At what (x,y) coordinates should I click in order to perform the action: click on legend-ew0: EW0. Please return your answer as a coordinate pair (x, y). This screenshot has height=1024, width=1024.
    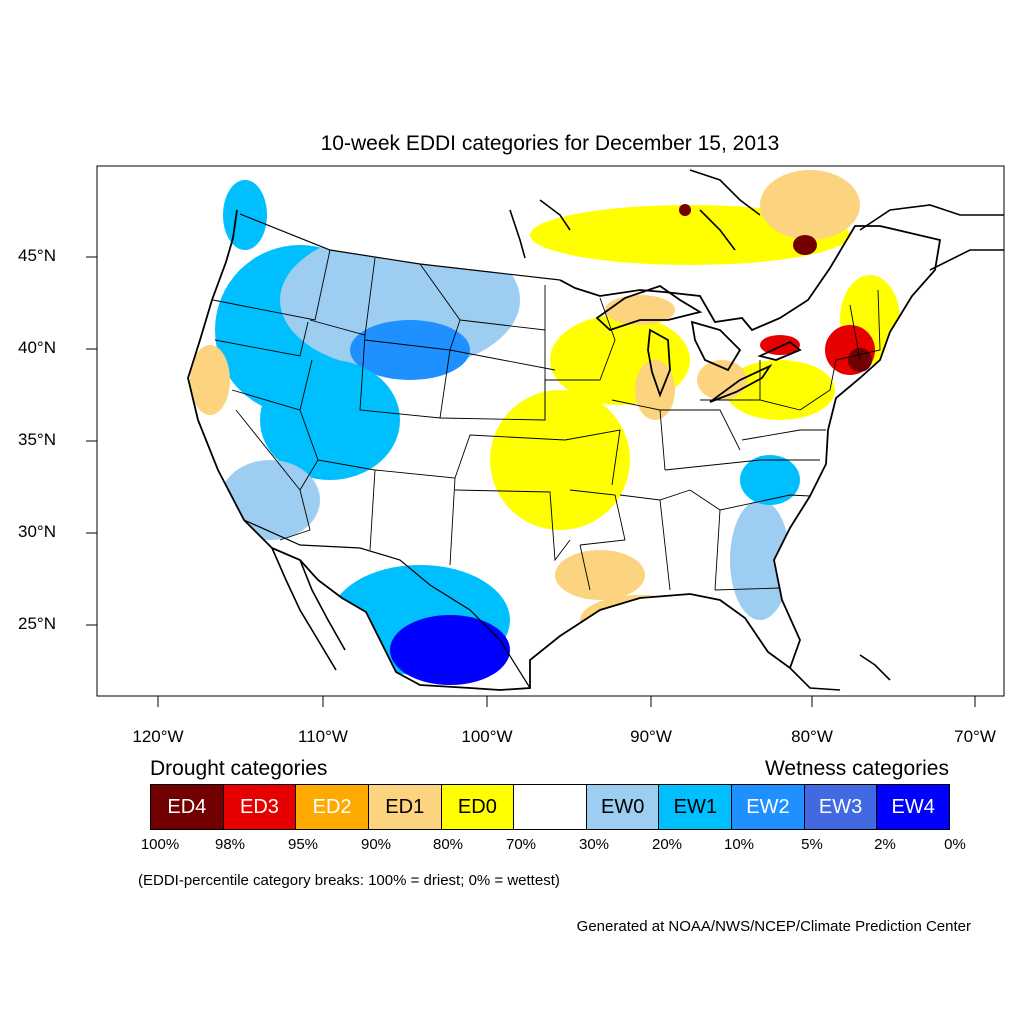
    Looking at the image, I should click on (623, 807).